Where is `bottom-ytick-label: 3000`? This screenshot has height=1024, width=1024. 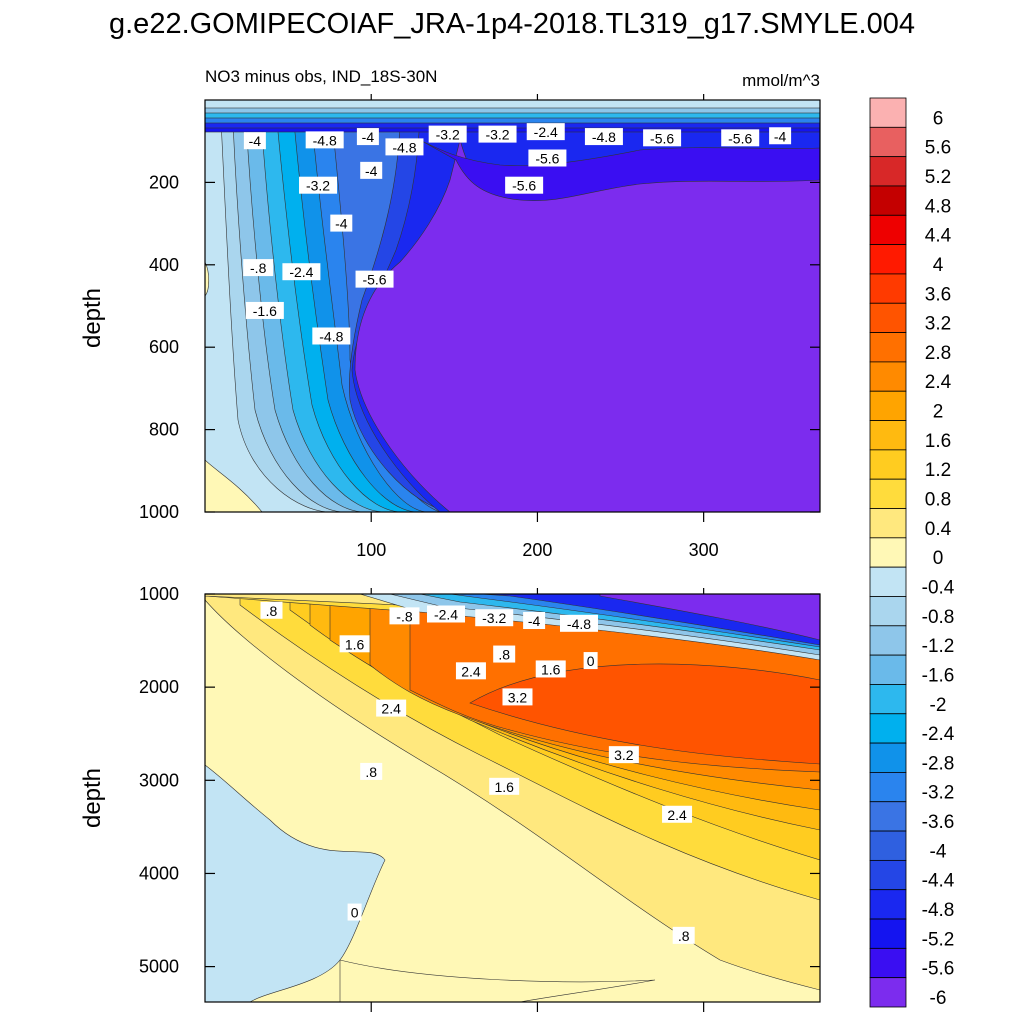 bottom-ytick-label: 3000 is located at coordinates (159, 780).